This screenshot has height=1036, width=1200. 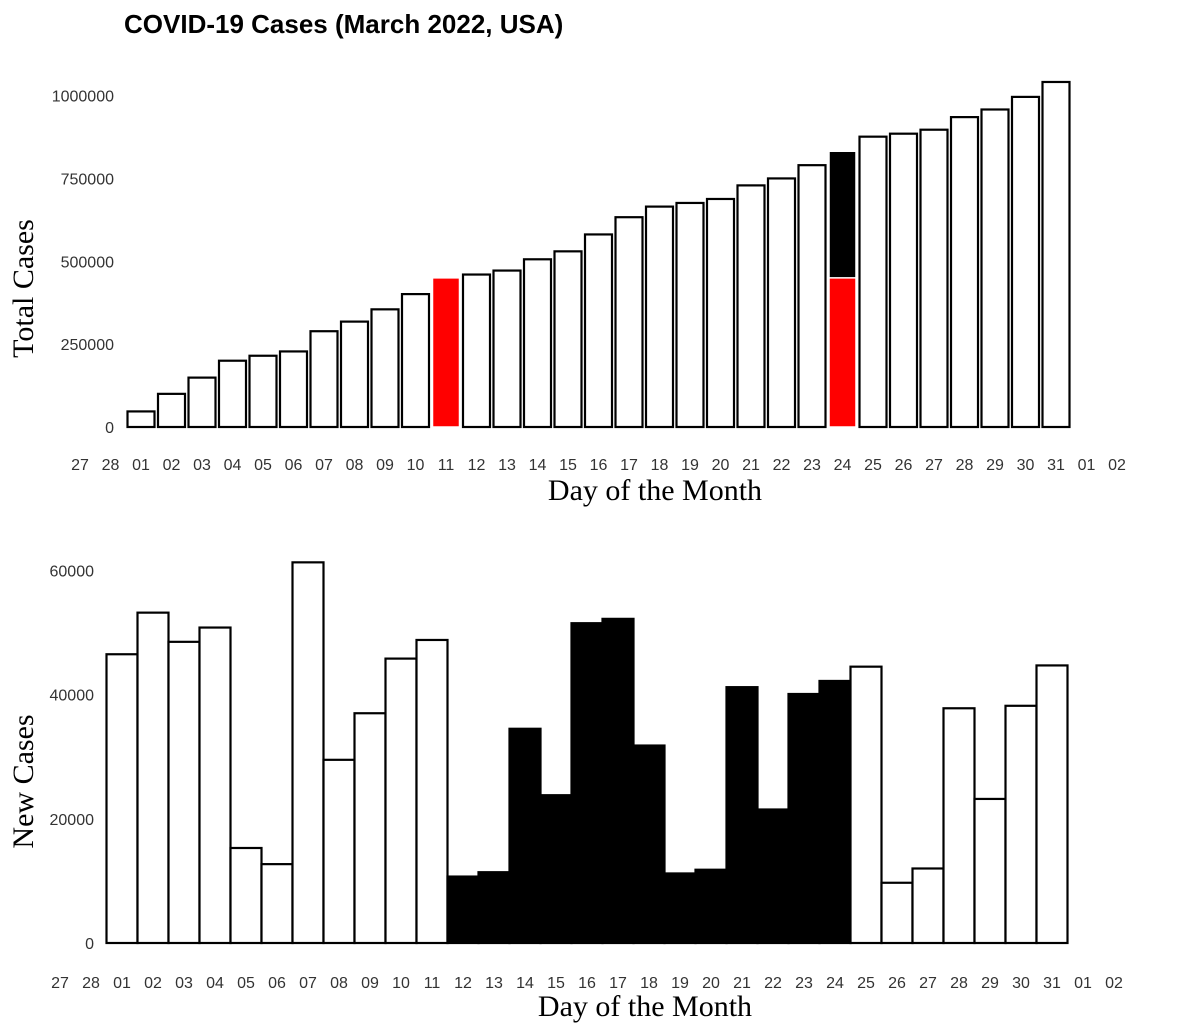 I want to click on x-tick-label: 19, so click(x=690, y=465).